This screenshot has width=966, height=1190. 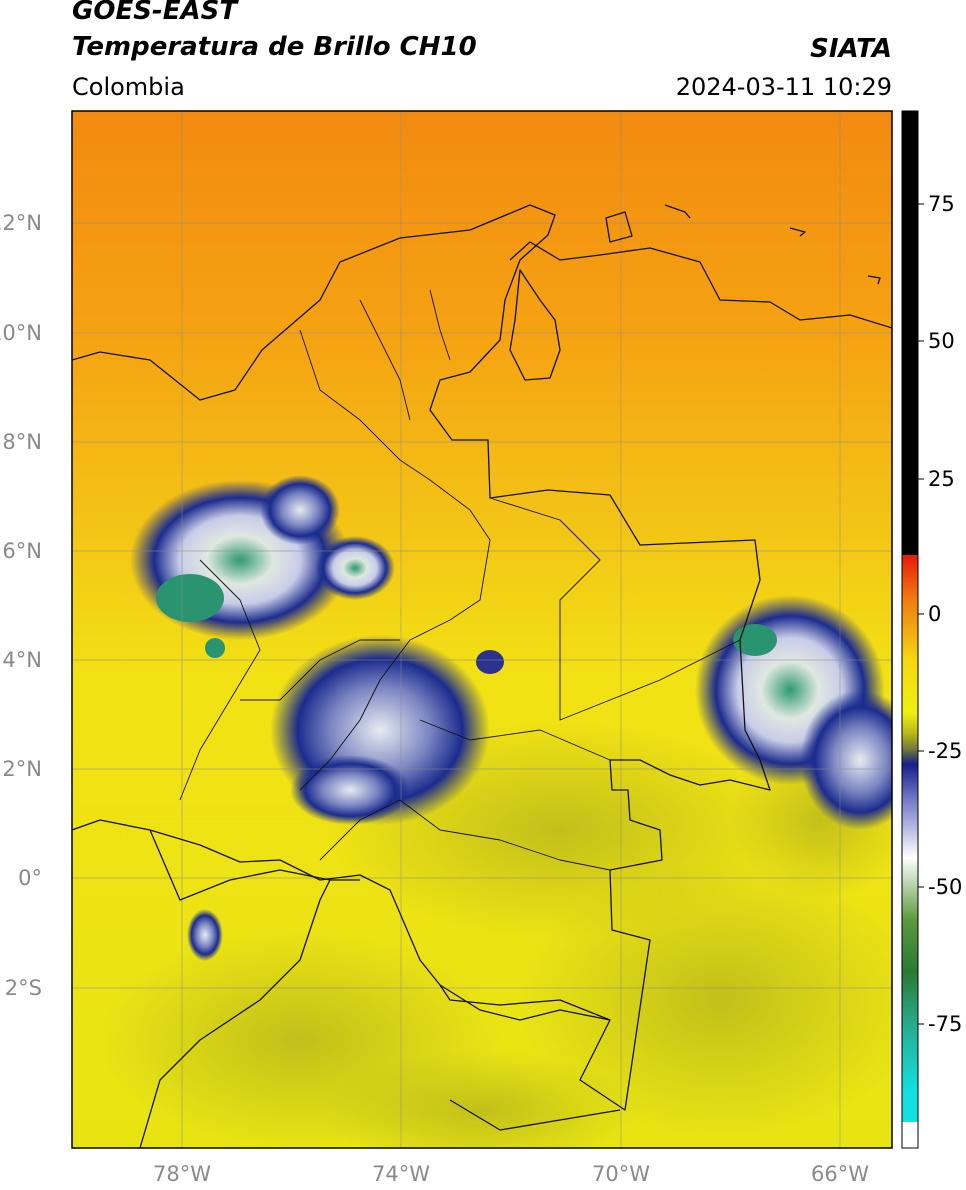 What do you see at coordinates (30, 878) in the screenshot?
I see `lat-label: 0°` at bounding box center [30, 878].